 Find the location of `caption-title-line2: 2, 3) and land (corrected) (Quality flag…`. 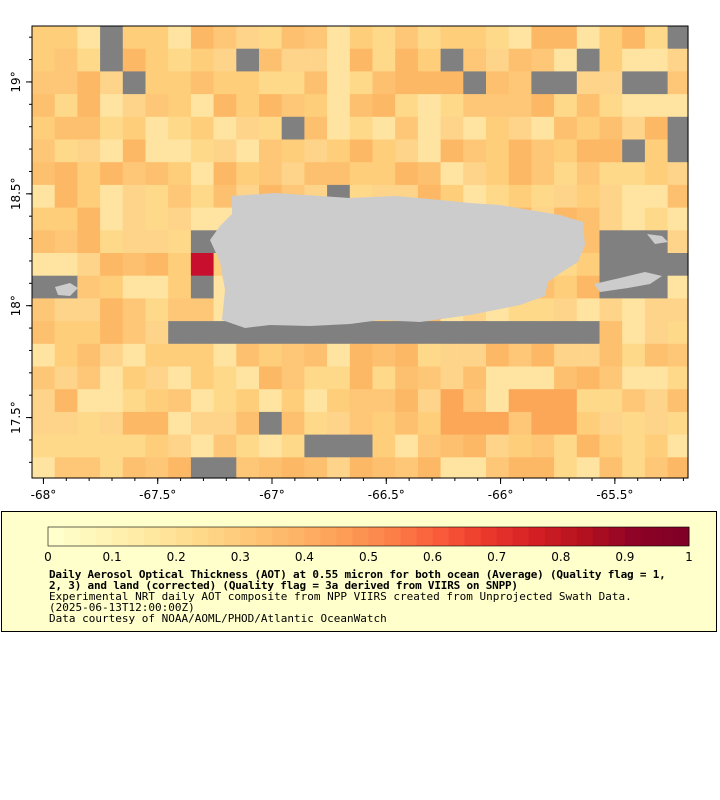

caption-title-line2: 2, 3) and land (corrected) (Quality flag… is located at coordinates (283, 585).